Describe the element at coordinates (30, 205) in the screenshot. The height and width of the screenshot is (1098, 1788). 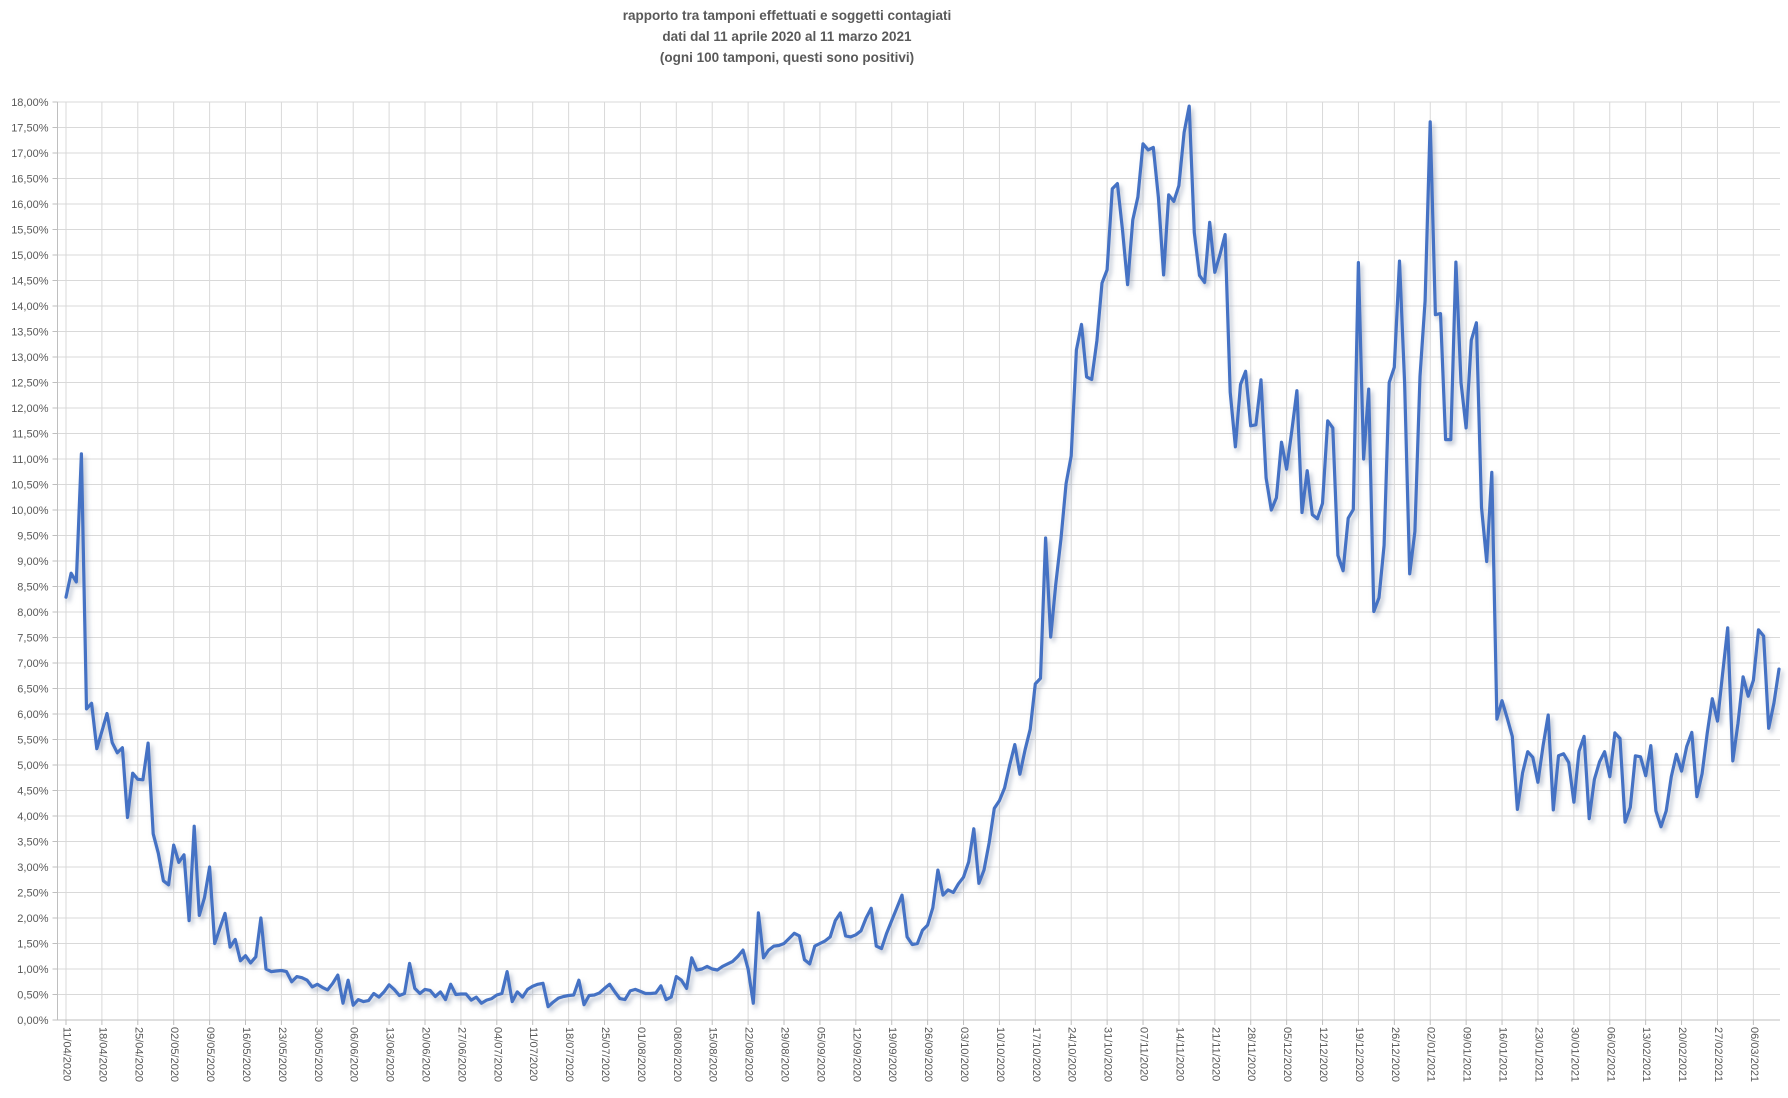
I see `y-tick-label: 16,00%` at that location.